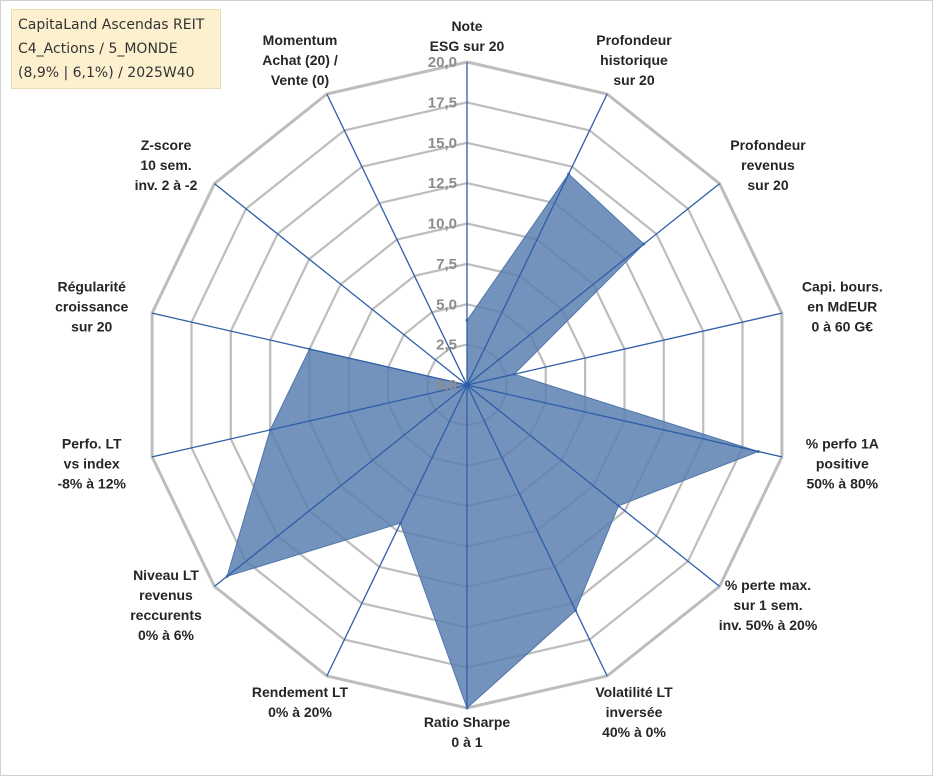 The height and width of the screenshot is (776, 933). Describe the element at coordinates (91, 287) in the screenshot. I see `axis-label-line: Régularité` at that location.